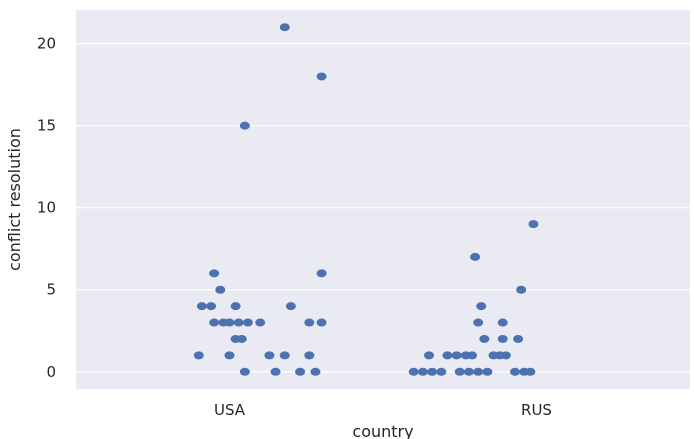  I want to click on x-tick-label: USA, so click(230, 410).